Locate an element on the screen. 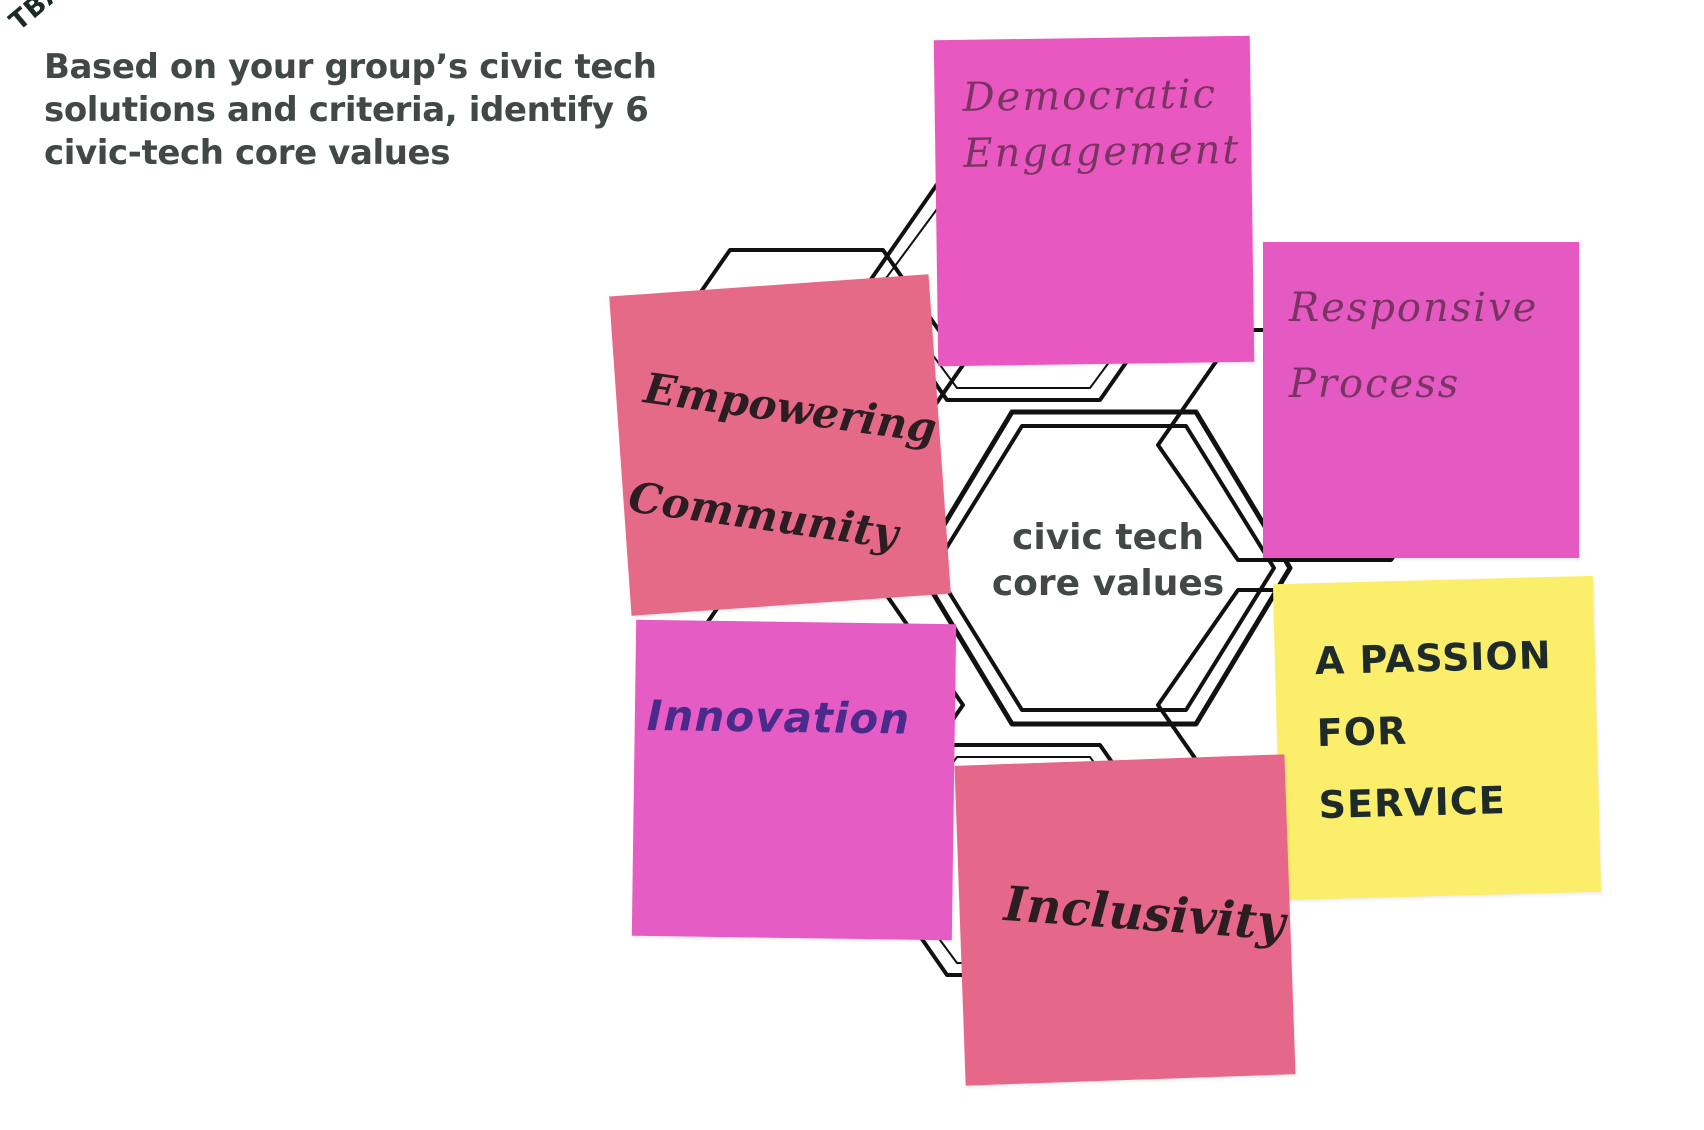 The image size is (1704, 1130). sticky-note-democratic-engagement: Democratic Engagement is located at coordinates (1094, 201).